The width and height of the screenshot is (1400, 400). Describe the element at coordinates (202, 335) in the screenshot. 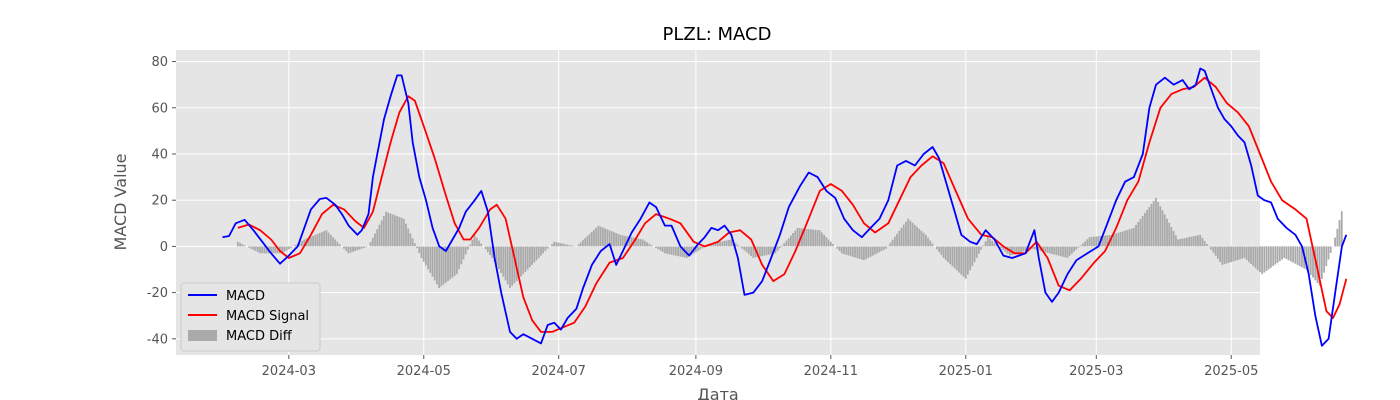

I see `legend-diff-swatch` at that location.